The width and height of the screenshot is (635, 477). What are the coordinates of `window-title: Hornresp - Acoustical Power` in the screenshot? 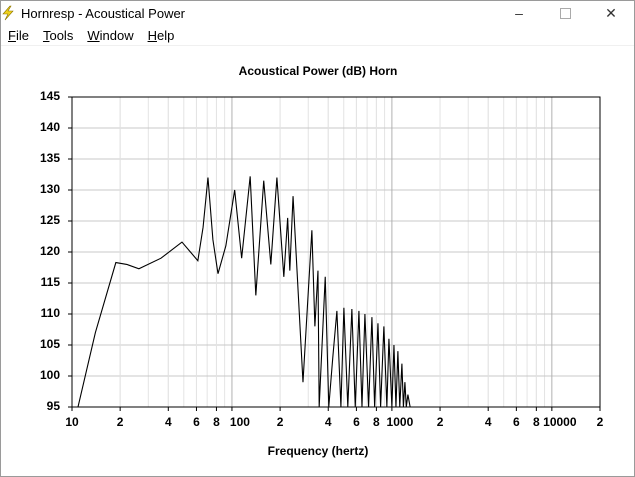 It's located at (103, 13).